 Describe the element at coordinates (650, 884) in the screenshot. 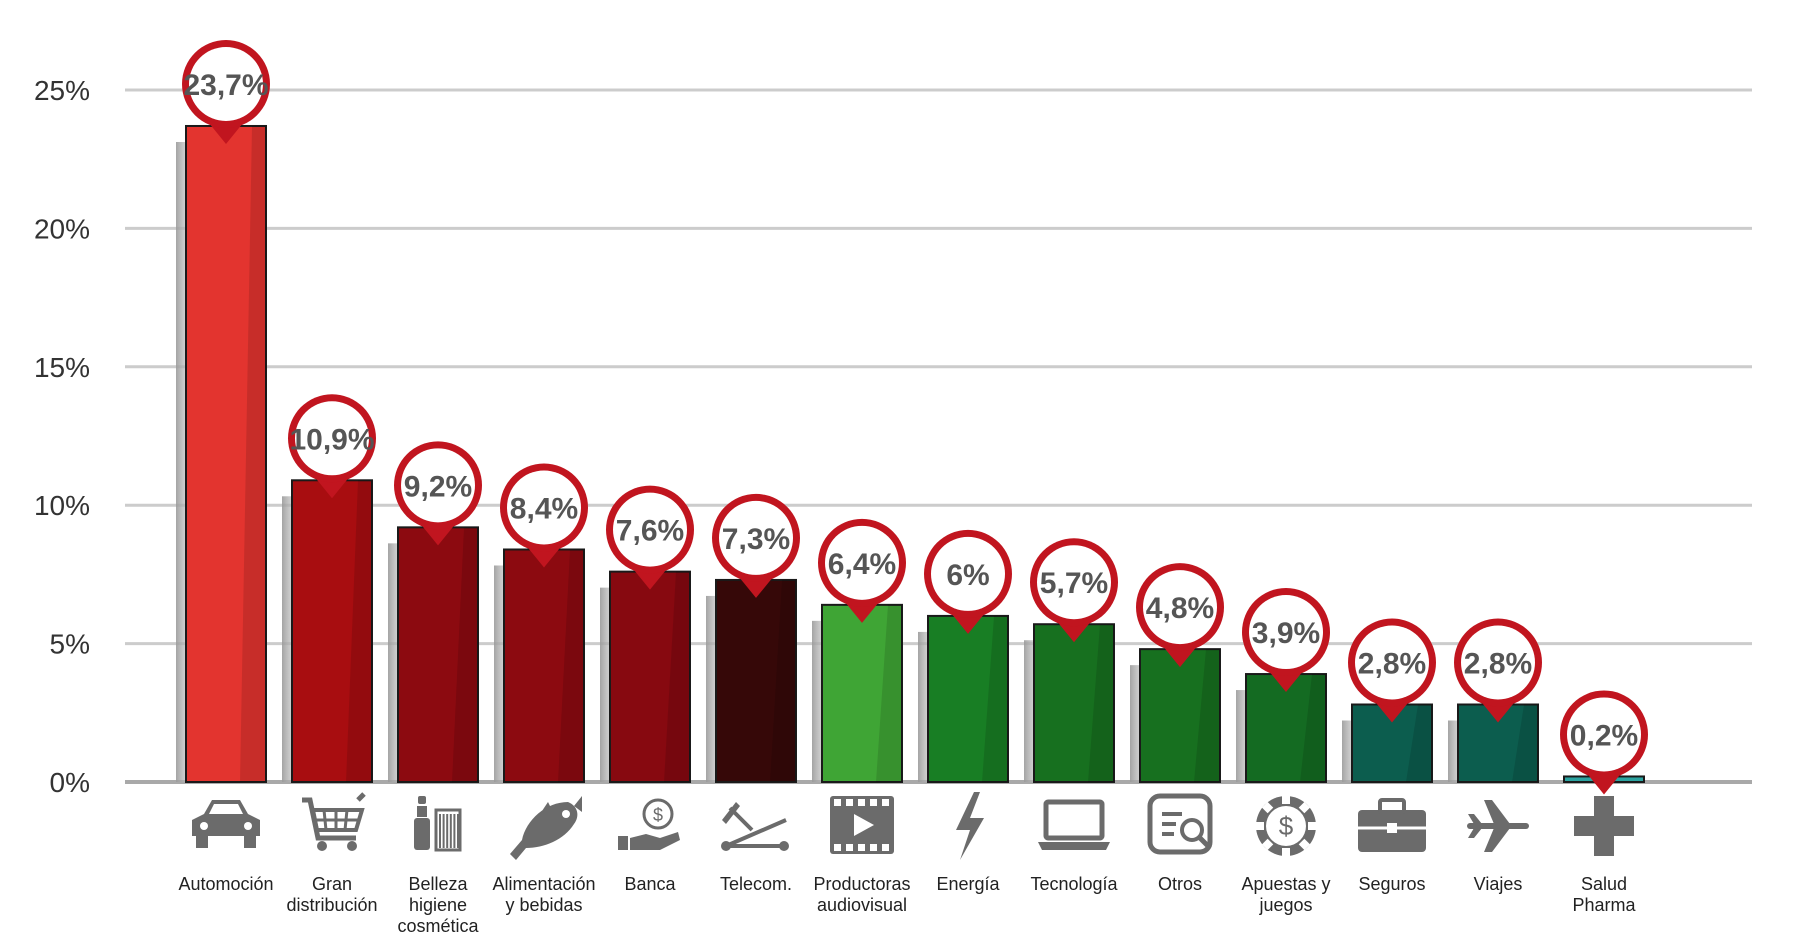

I see `x-tick-label: Banca` at that location.